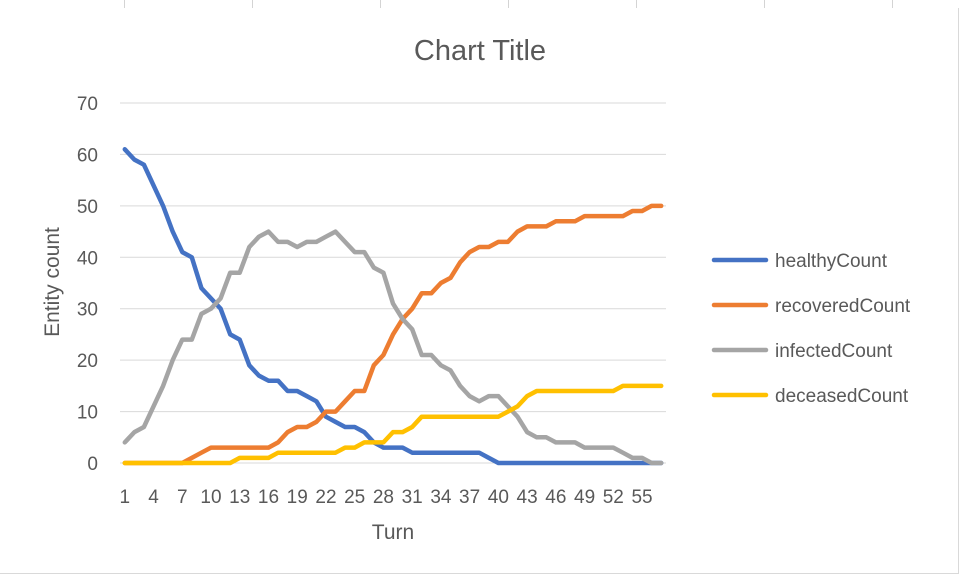 This screenshot has width=963, height=575. Describe the element at coordinates (481, 4) in the screenshot. I see `spreadsheet-column-gridlines` at that location.